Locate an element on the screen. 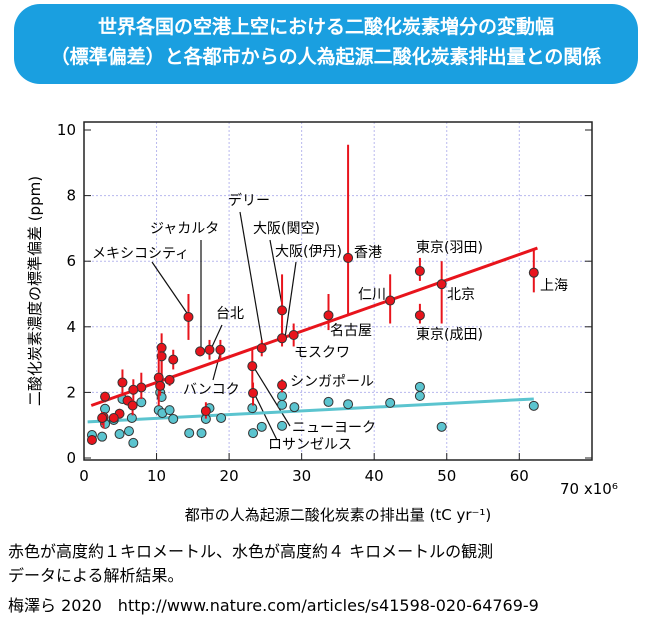  x-tick-label: 30 is located at coordinates (301, 476).